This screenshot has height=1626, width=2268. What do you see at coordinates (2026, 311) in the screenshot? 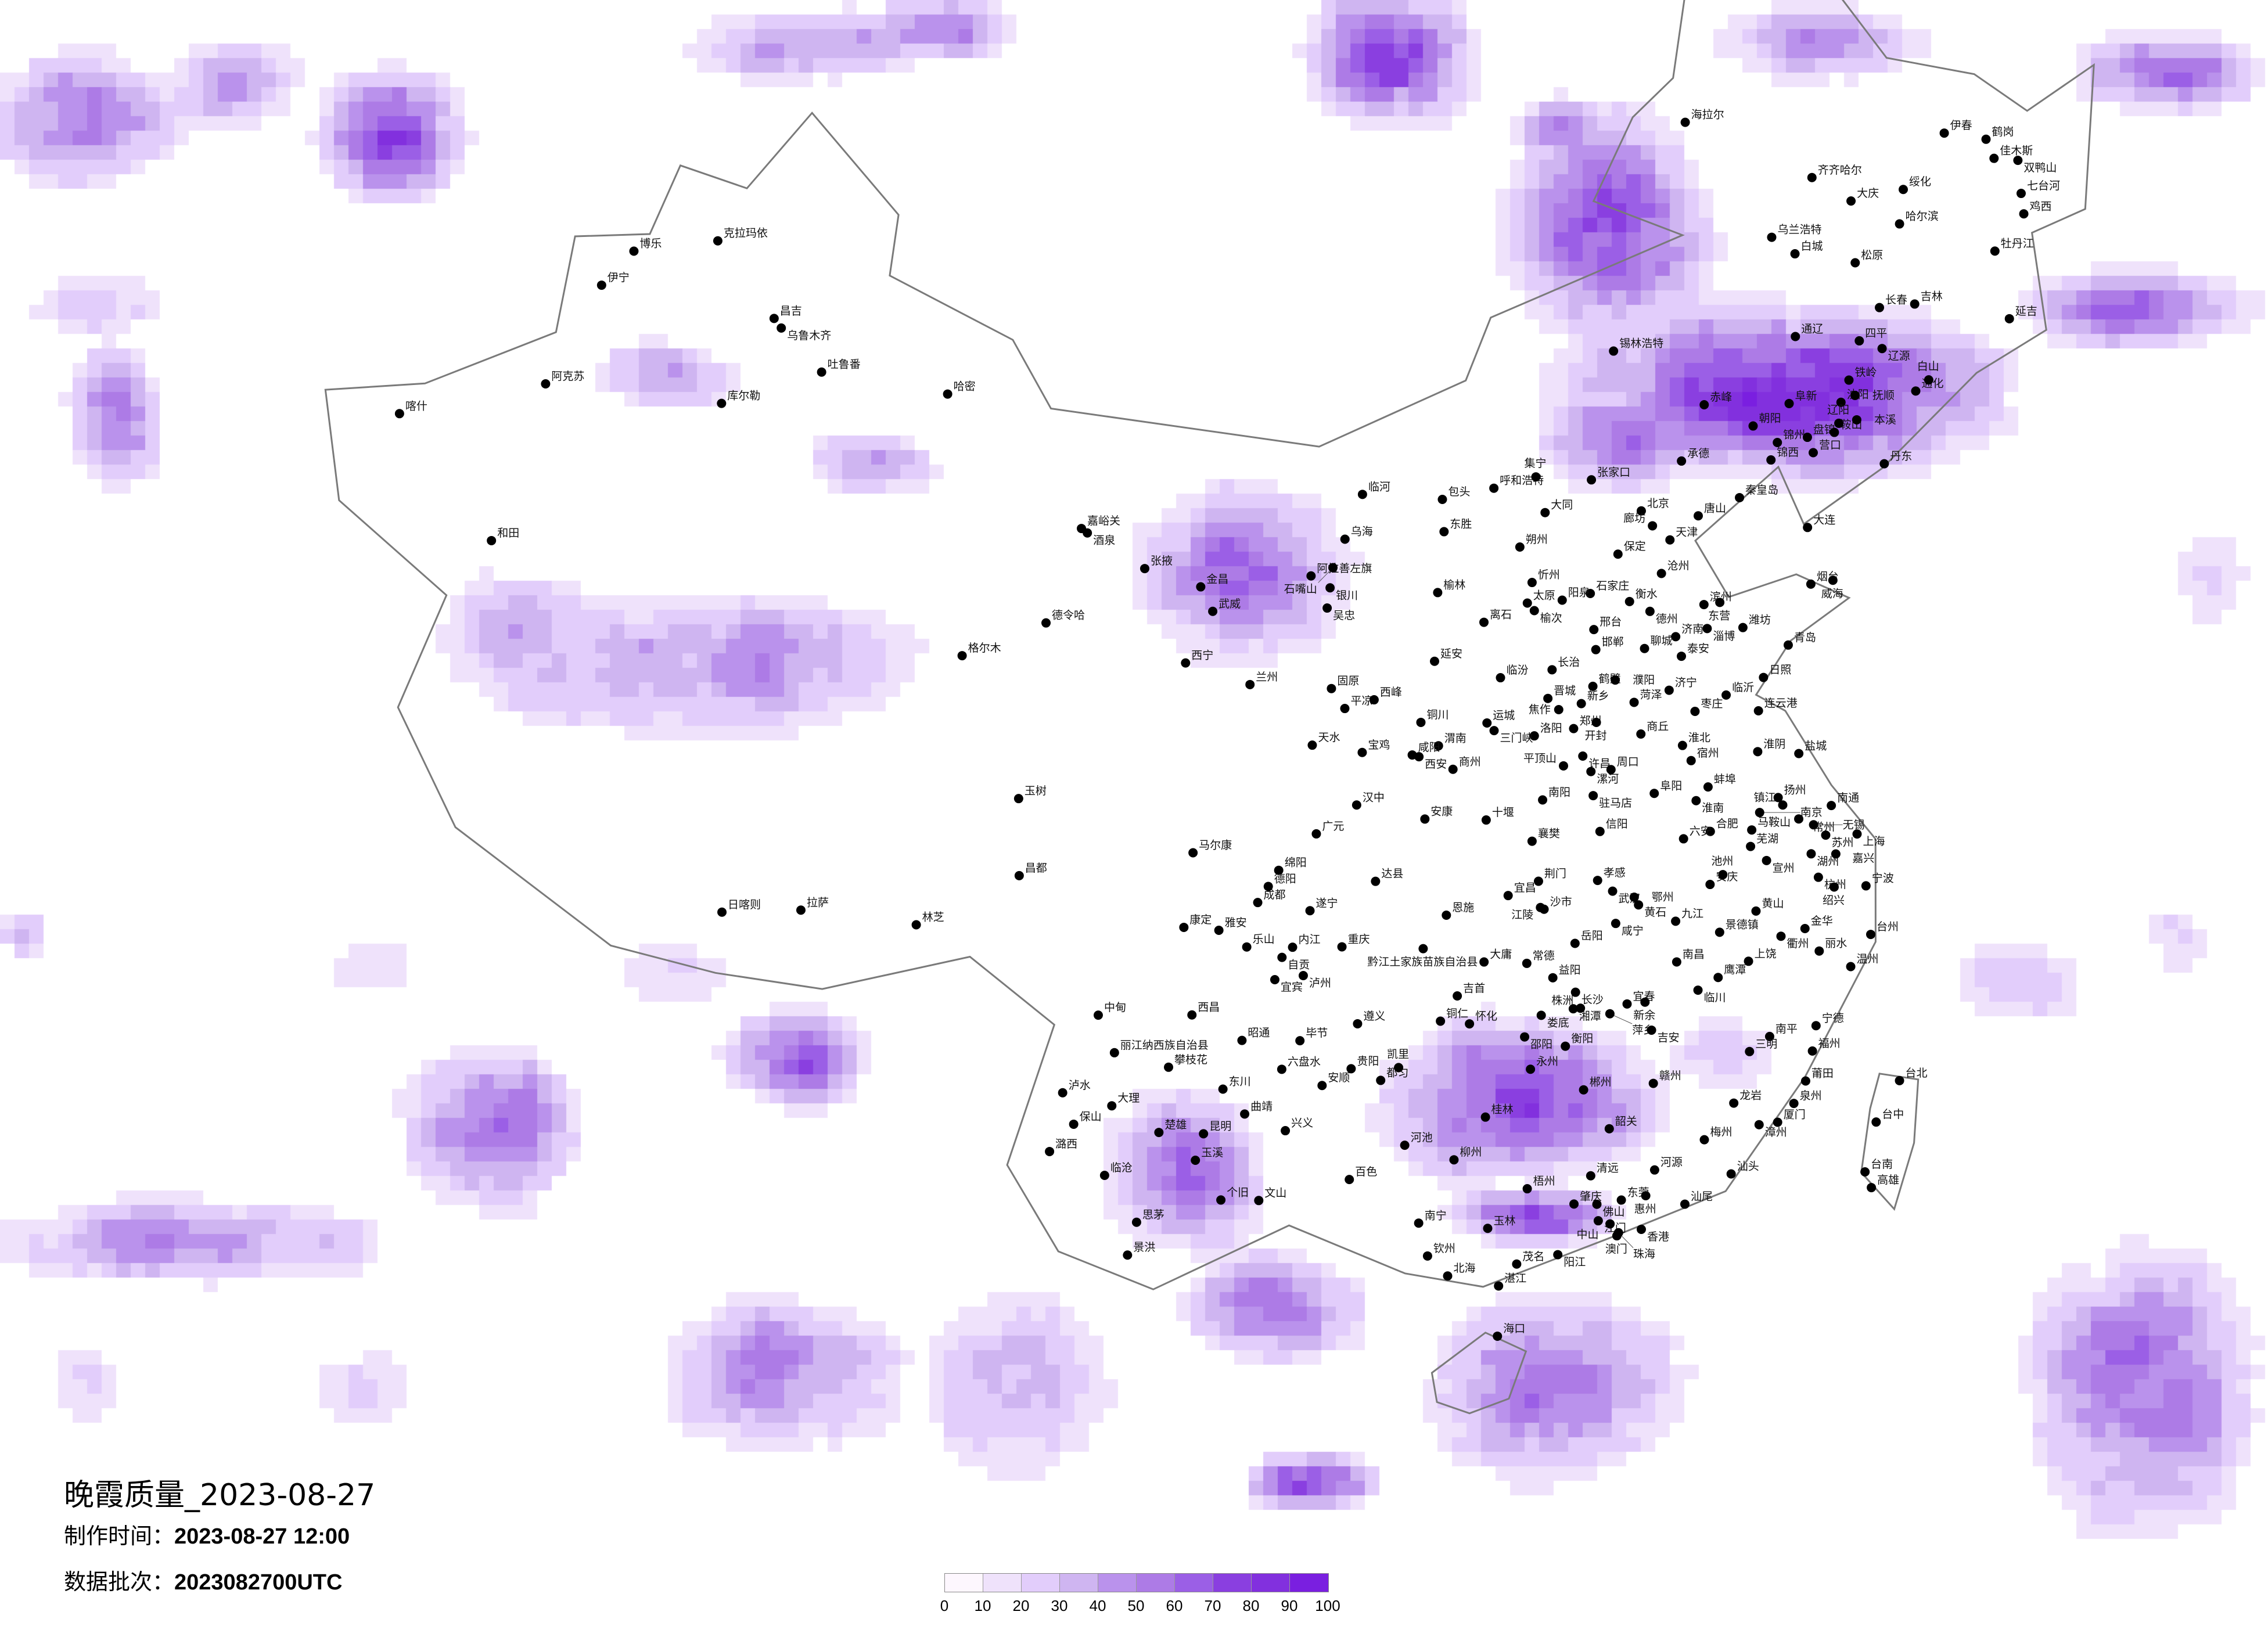
I see `city-label: 延吉` at bounding box center [2026, 311].